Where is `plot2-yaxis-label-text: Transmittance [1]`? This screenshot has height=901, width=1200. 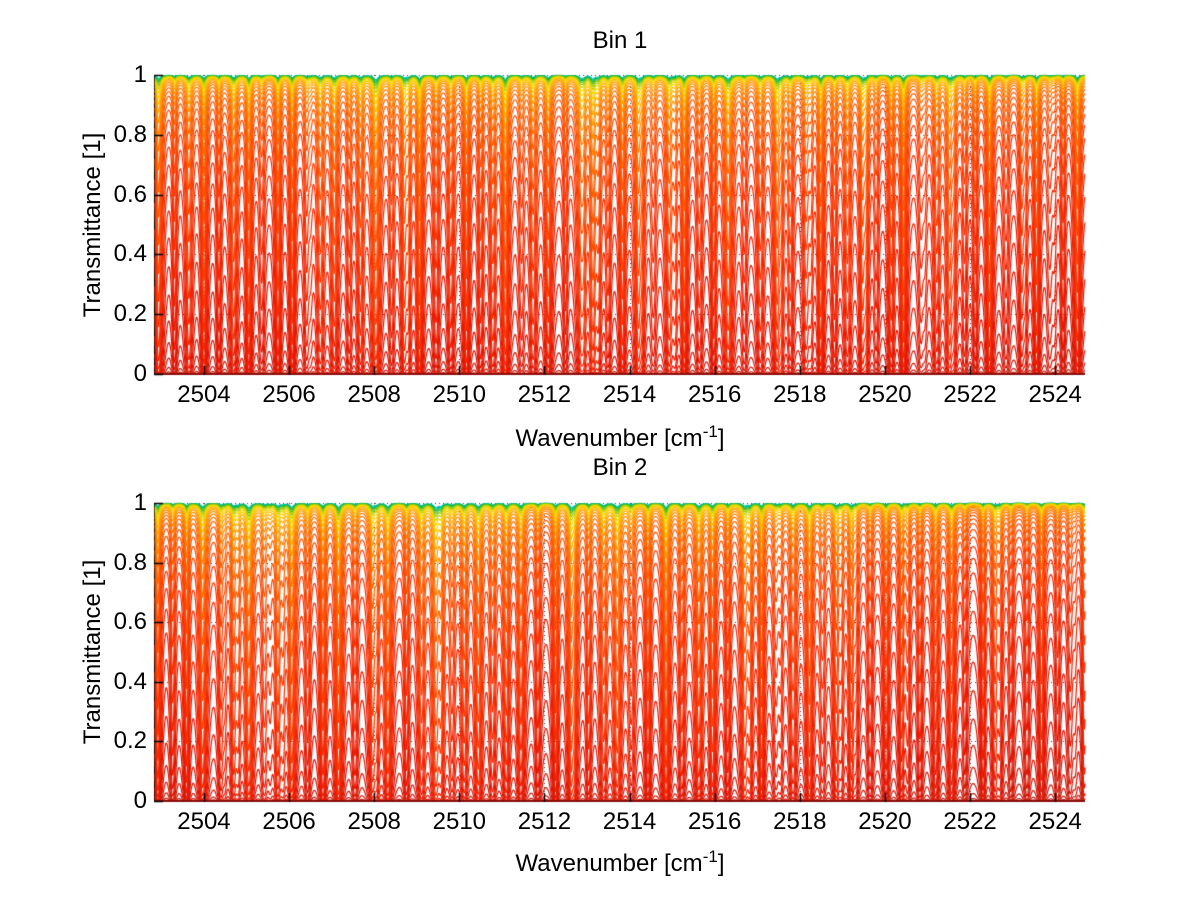 plot2-yaxis-label-text: Transmittance [1] is located at coordinates (92, 652).